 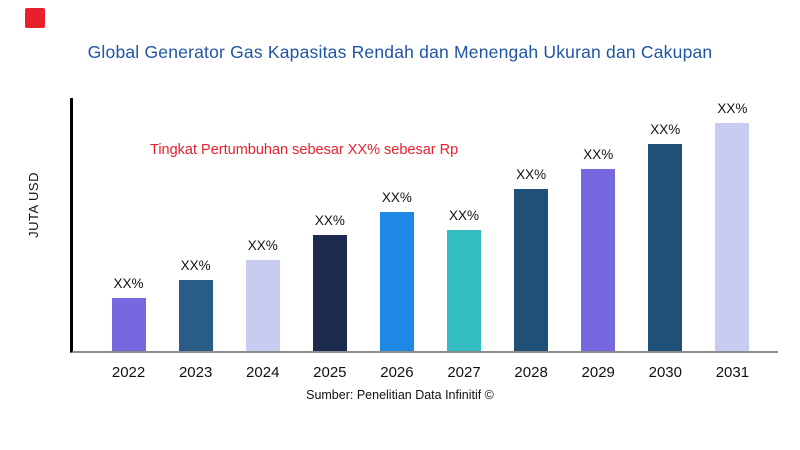 What do you see at coordinates (195, 372) in the screenshot?
I see `x-tick-label-2023: 2023` at bounding box center [195, 372].